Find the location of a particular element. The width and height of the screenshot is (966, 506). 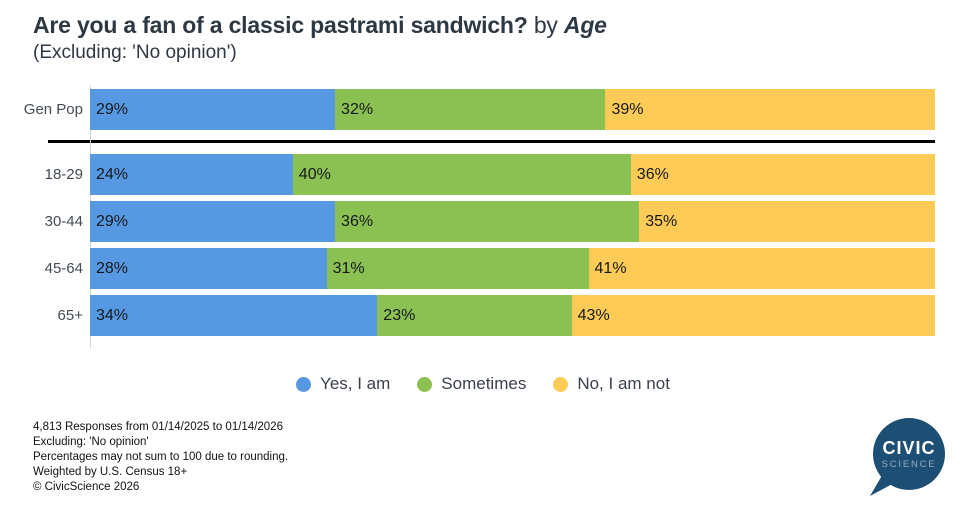

bar-value-label: 31% is located at coordinates (348, 268).